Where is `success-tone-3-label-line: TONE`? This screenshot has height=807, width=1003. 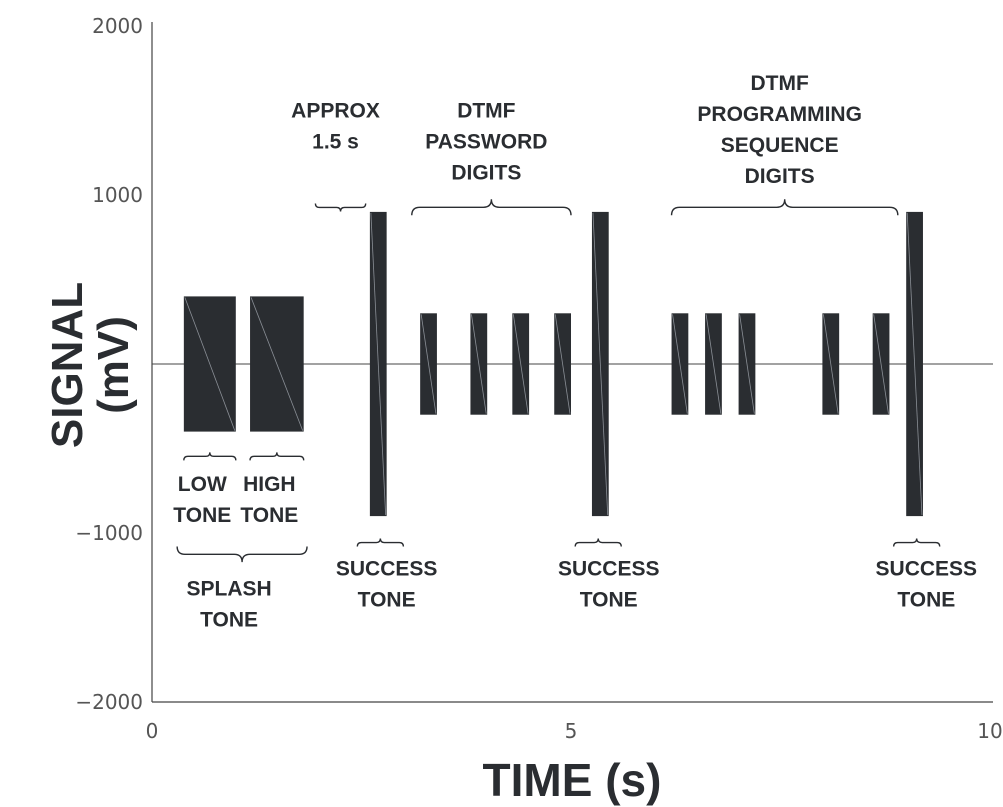
success-tone-3-label-line: TONE is located at coordinates (926, 599).